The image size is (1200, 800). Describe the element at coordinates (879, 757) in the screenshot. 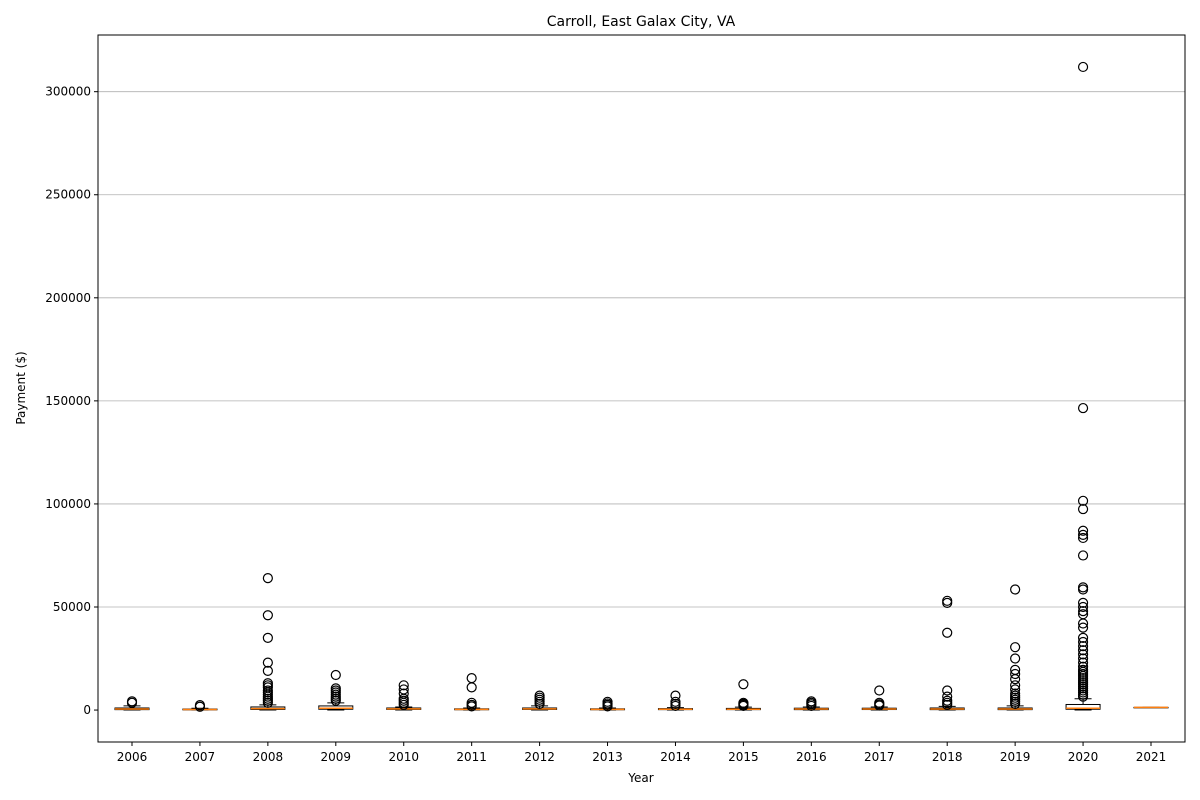

I see `x-tick-label: 2017` at that location.